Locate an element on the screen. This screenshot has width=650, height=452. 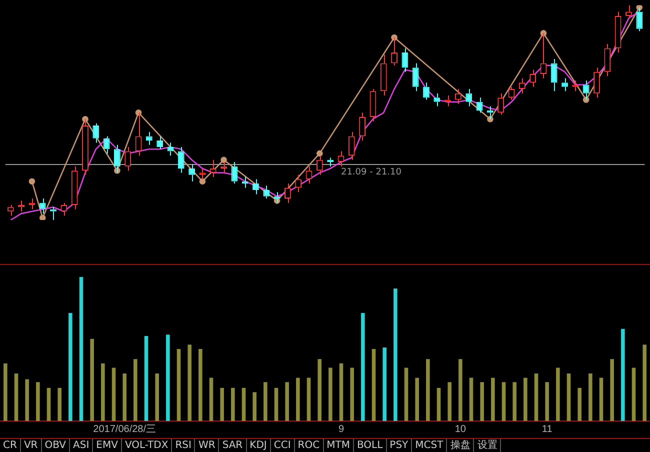
text: MTM is located at coordinates (339, 445).